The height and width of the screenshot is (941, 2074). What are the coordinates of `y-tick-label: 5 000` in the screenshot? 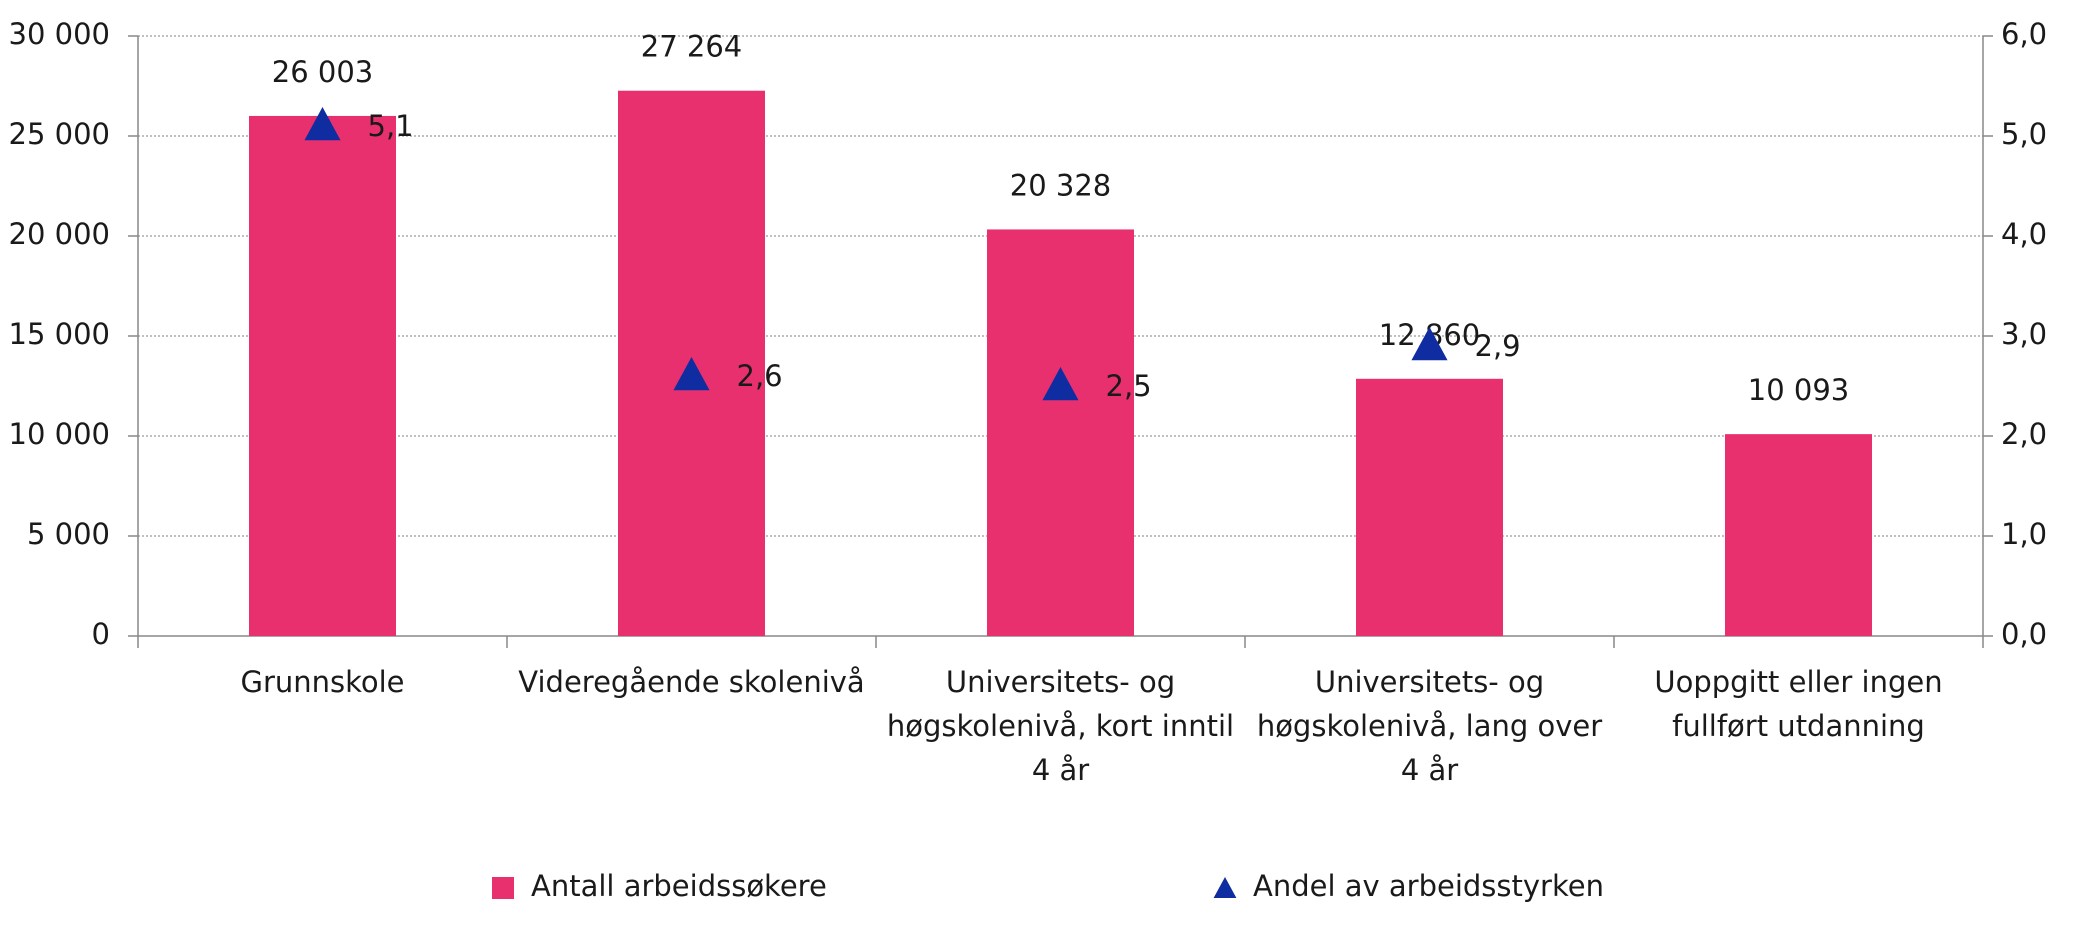 It's located at (68, 534).